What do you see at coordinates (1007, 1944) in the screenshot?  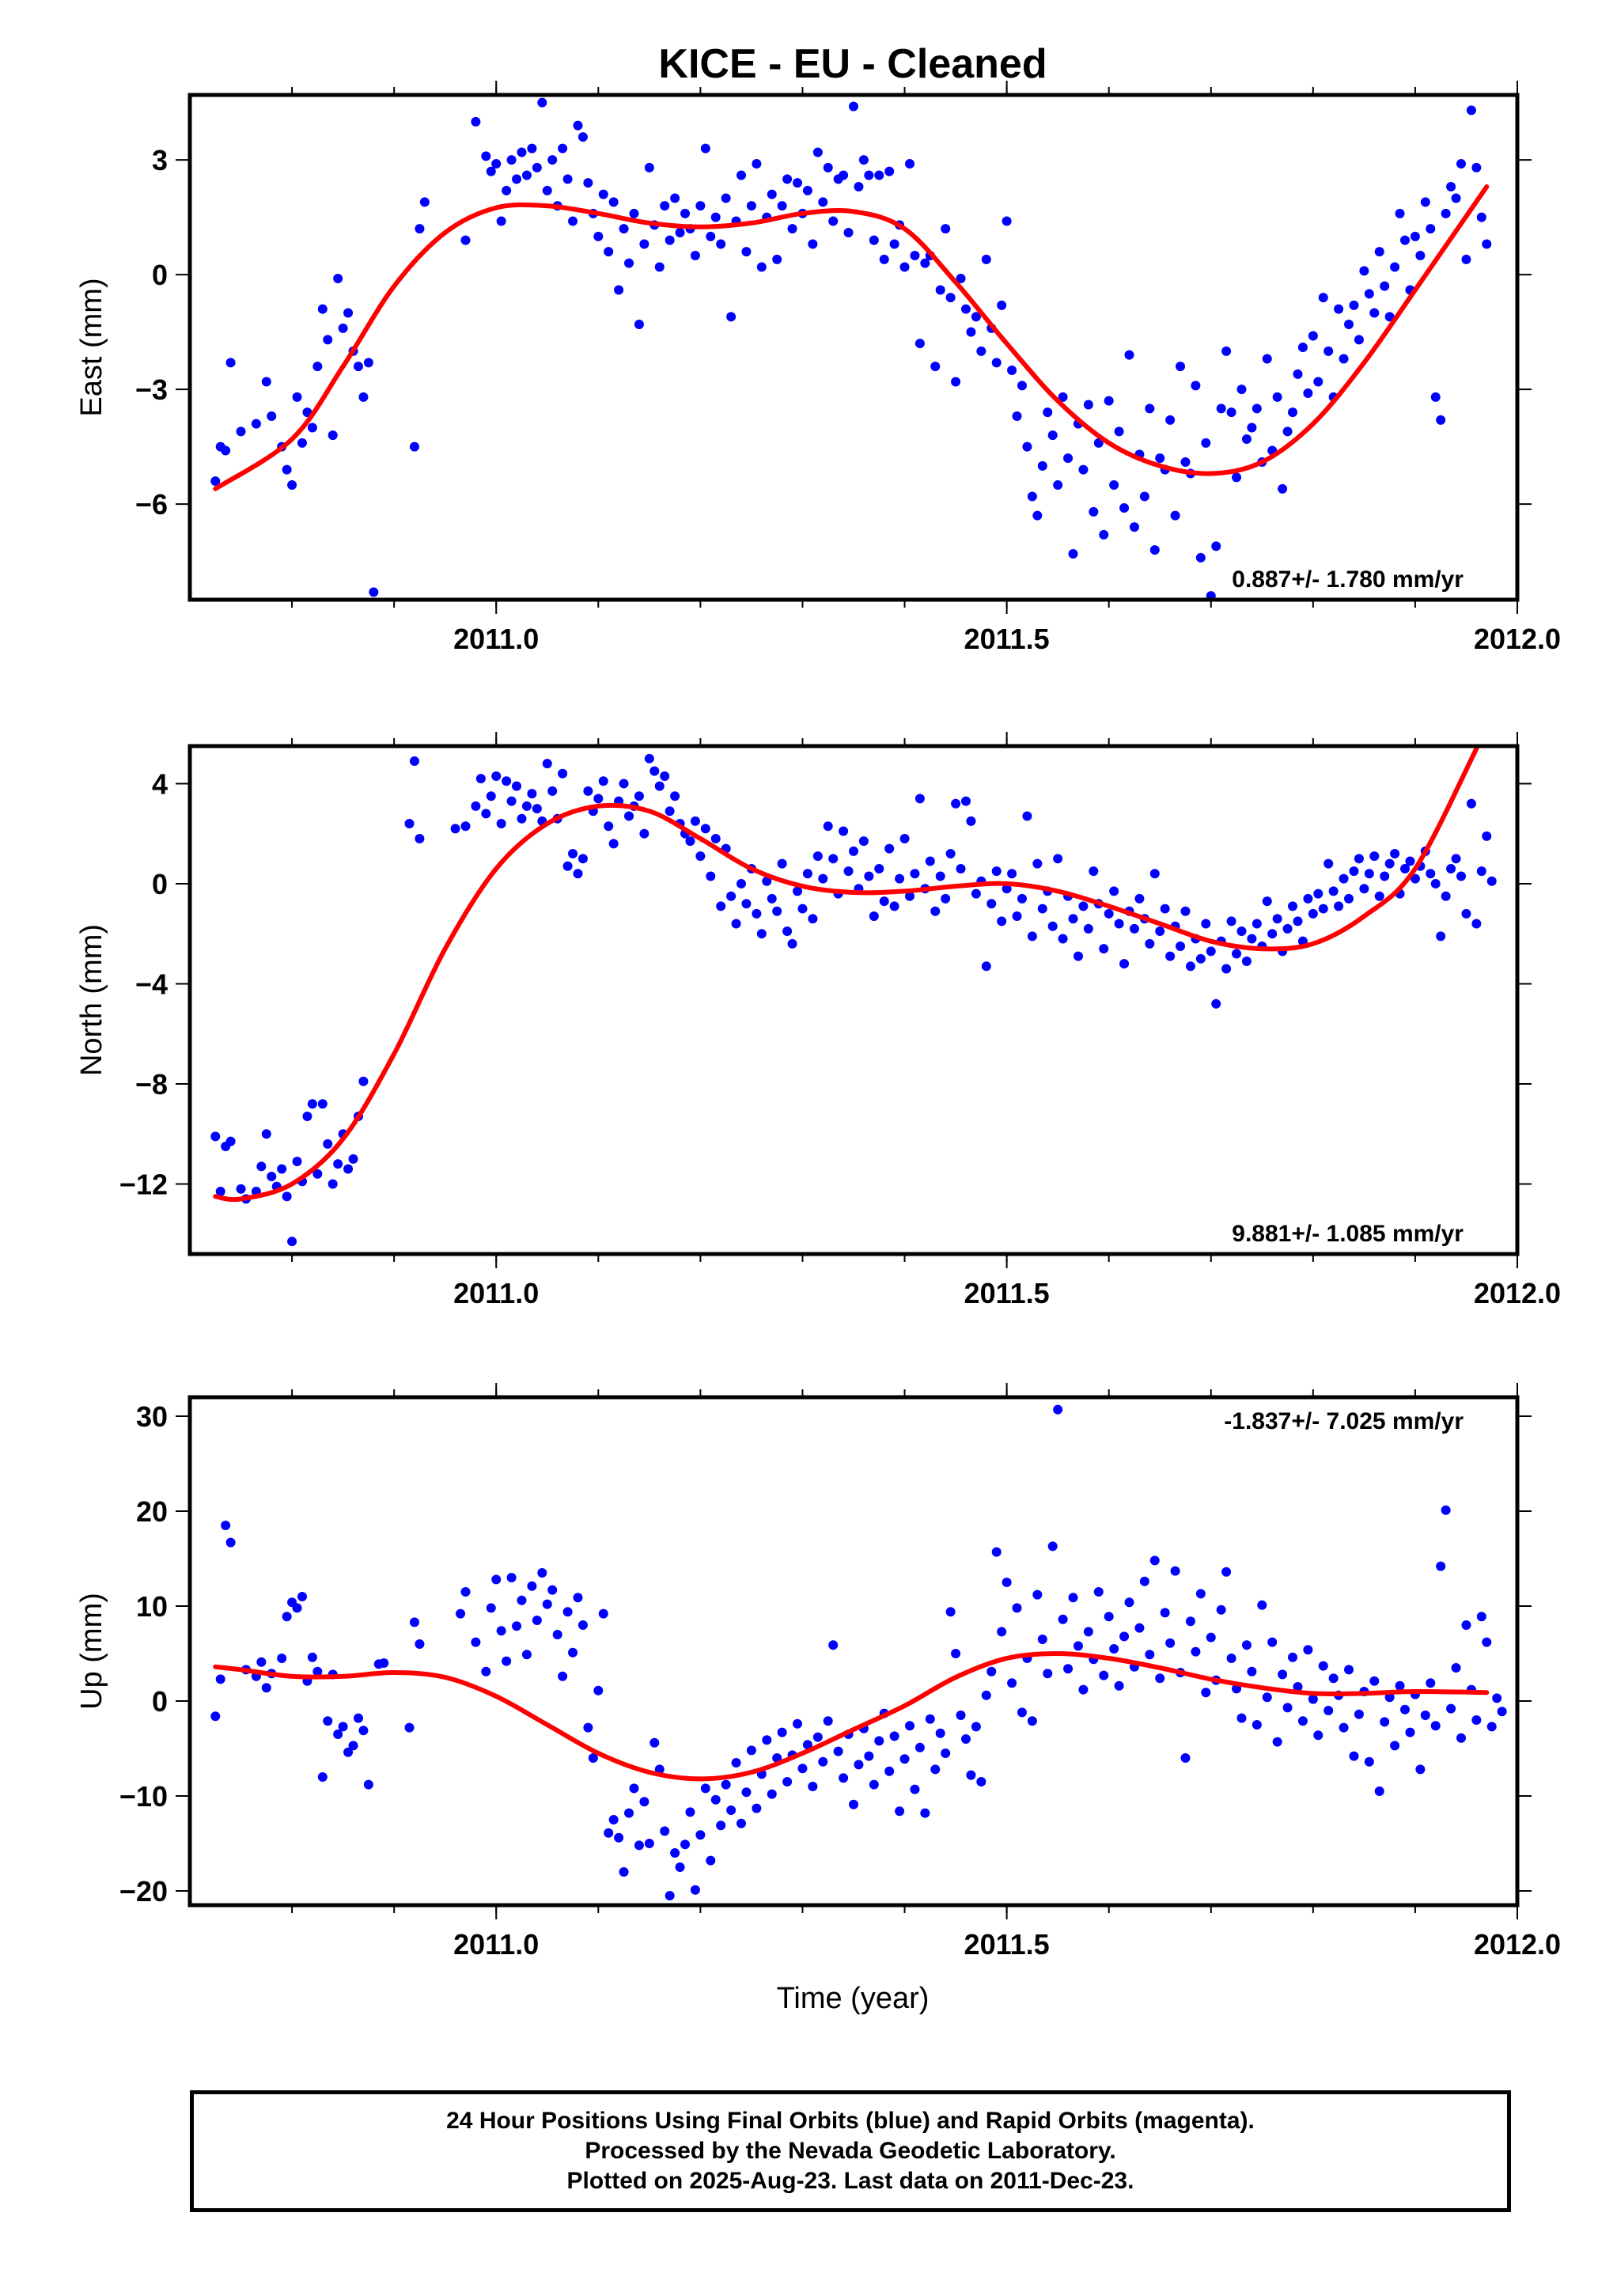 I see `x-tick-label: 2011.5` at bounding box center [1007, 1944].